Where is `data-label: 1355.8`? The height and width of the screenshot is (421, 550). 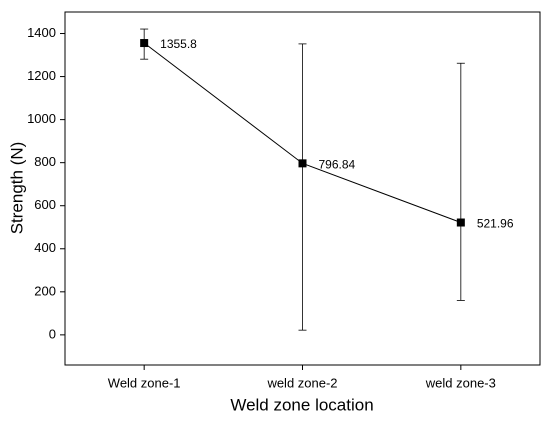 data-label: 1355.8 is located at coordinates (178, 44).